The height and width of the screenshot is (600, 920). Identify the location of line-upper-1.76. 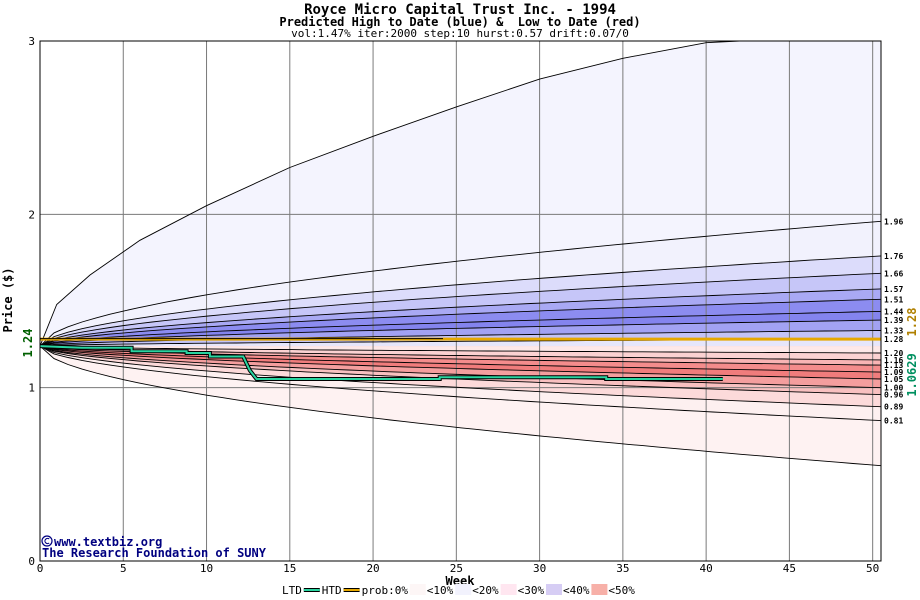
(460, 301).